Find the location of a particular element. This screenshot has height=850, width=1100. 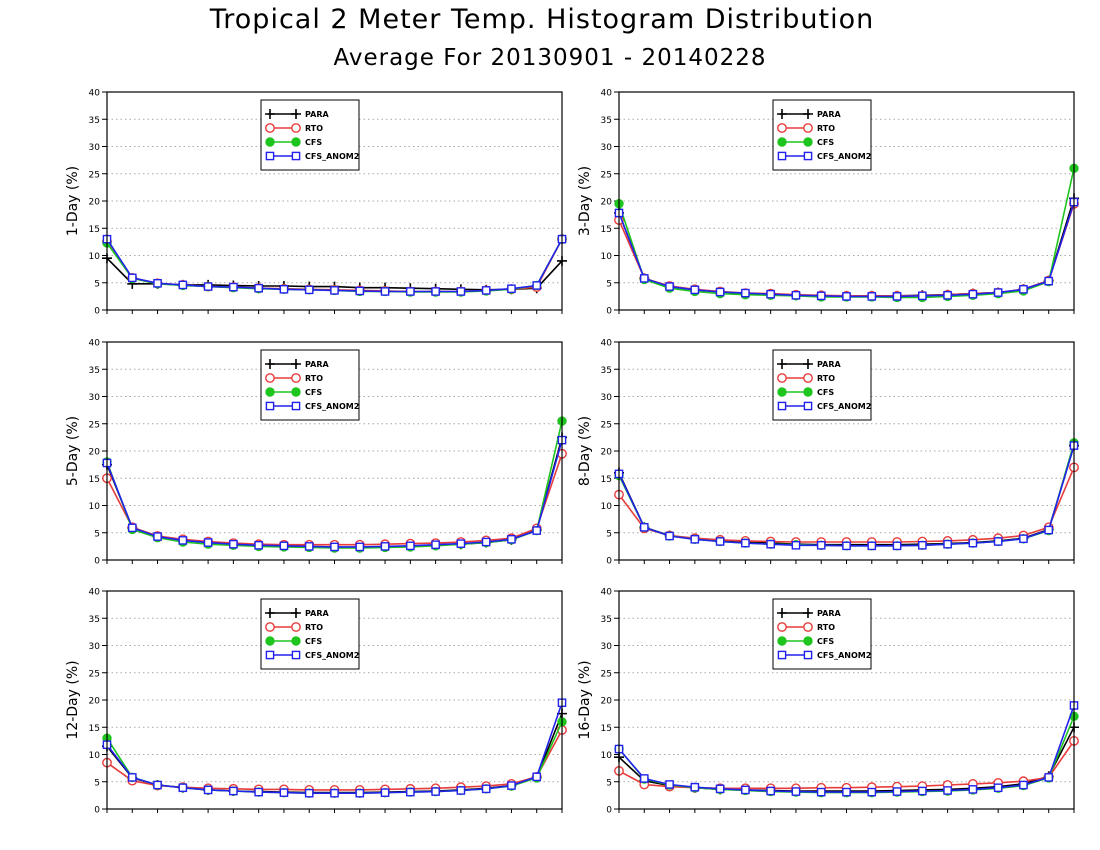

y-axis-label: 3-Day (%) is located at coordinates (585, 201).